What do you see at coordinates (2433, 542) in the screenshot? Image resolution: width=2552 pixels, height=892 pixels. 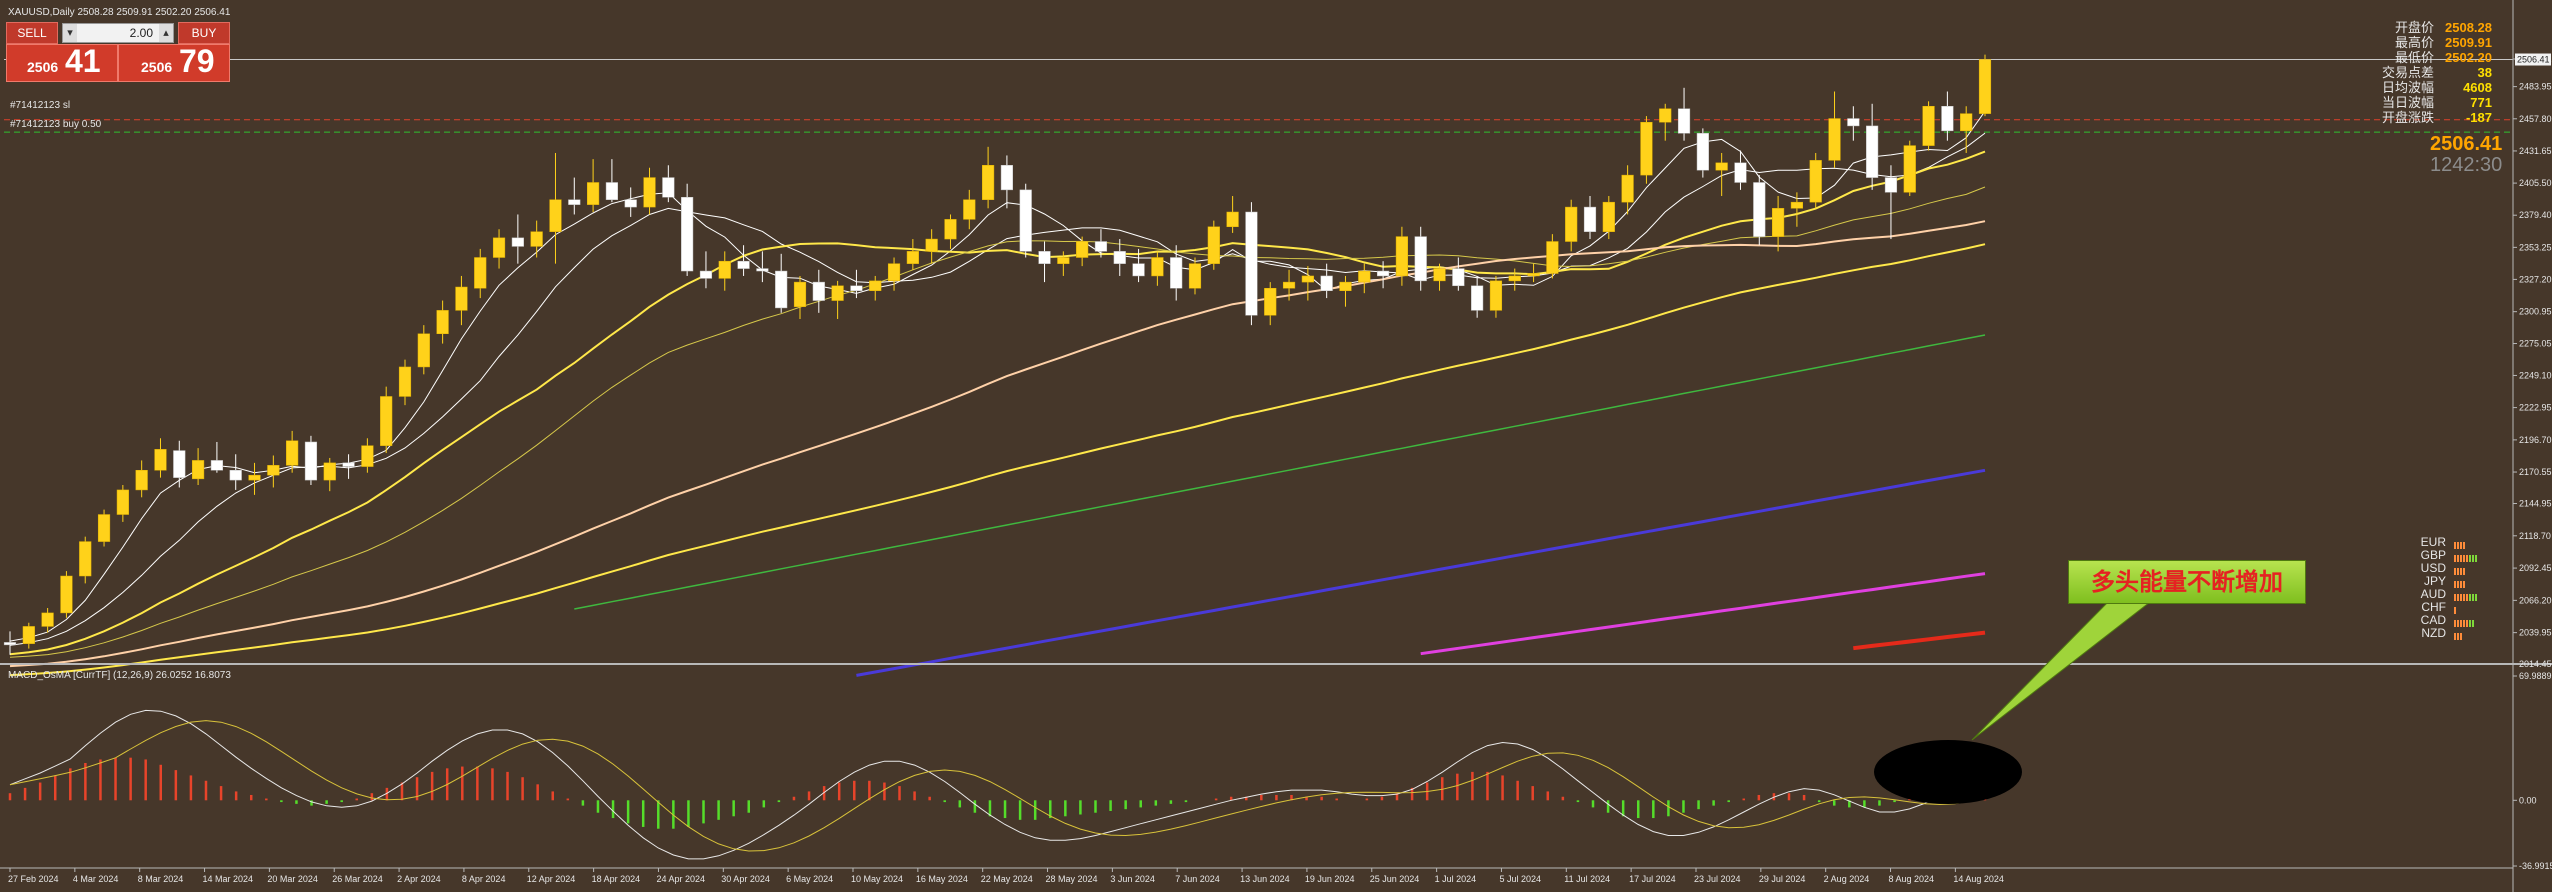 I see `currency-label: EUR` at bounding box center [2433, 542].